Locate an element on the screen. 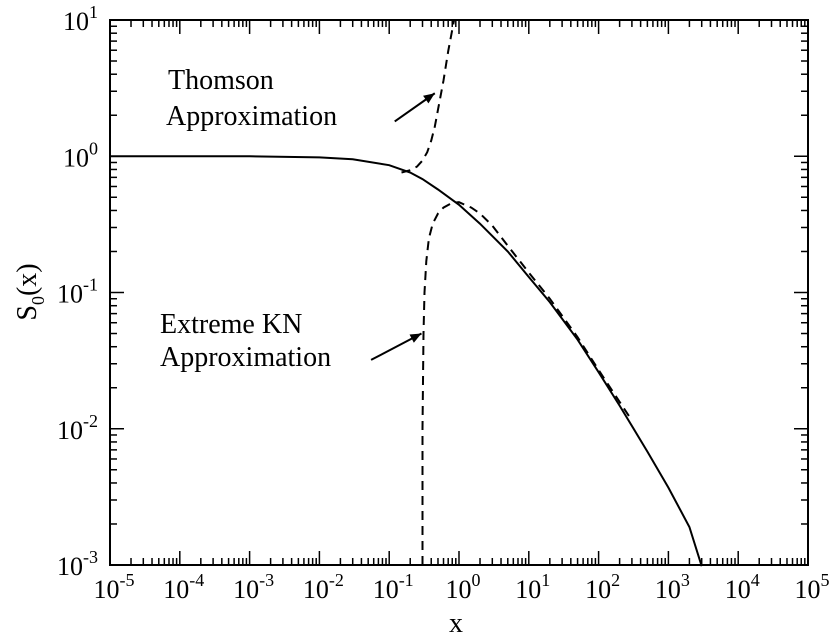  y-tick-label: 10⁻¹ is located at coordinates (77, 292).